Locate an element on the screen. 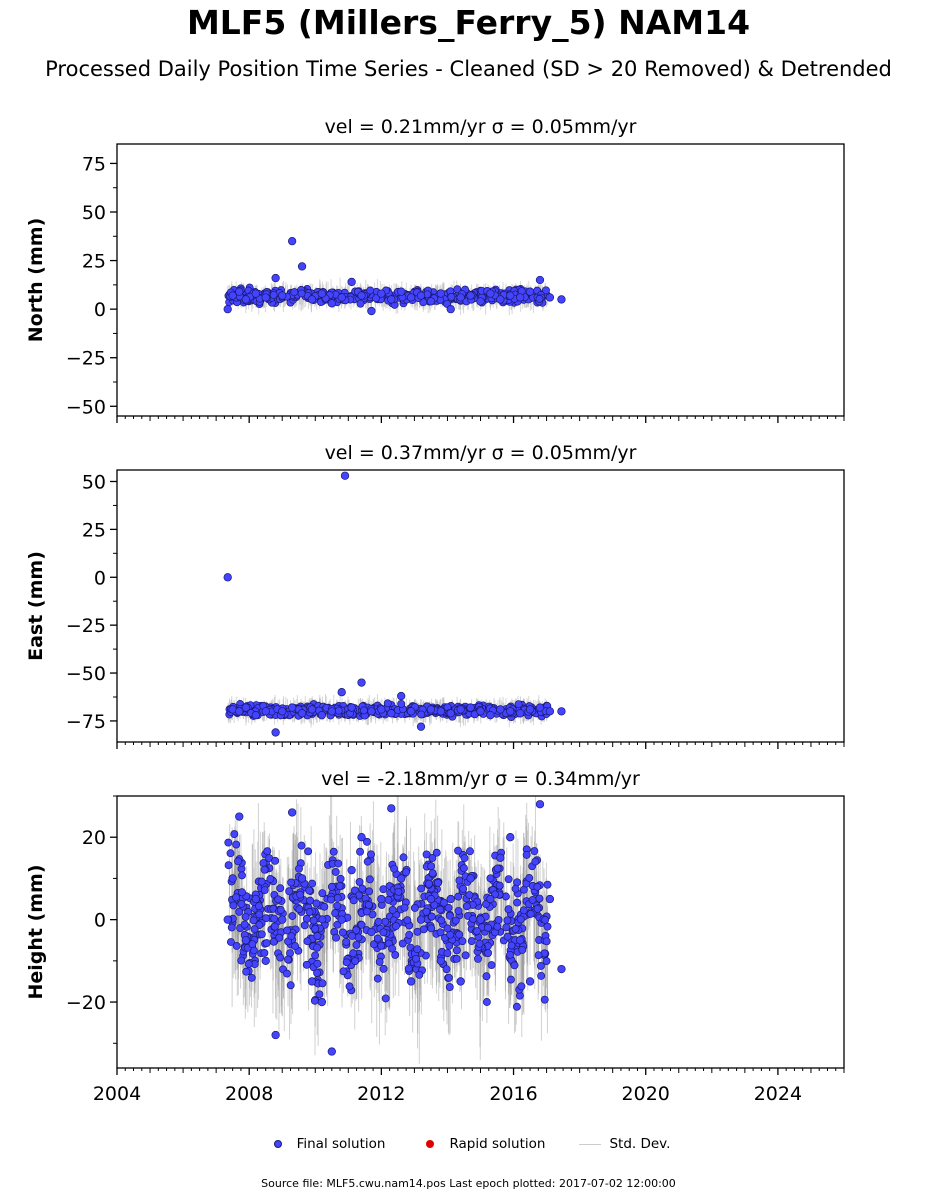  y-tick-label: −20 is located at coordinates (86, 1003).